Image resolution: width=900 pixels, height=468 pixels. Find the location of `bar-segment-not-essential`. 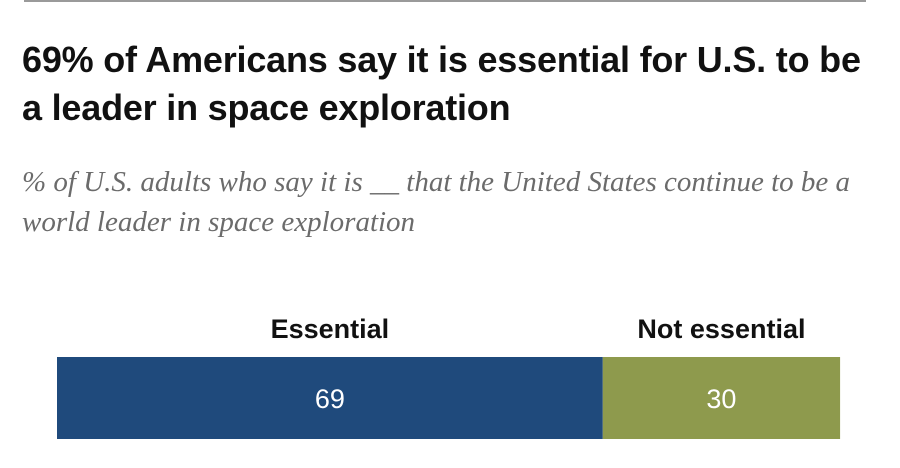

bar-segment-not-essential is located at coordinates (721, 398).